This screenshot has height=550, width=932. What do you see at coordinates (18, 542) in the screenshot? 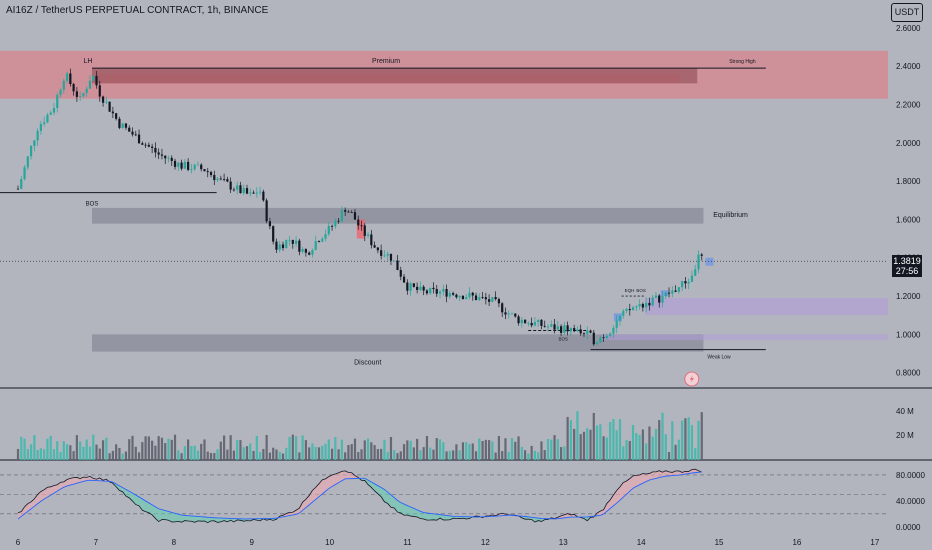
I see `time-tick: 6` at bounding box center [18, 542].